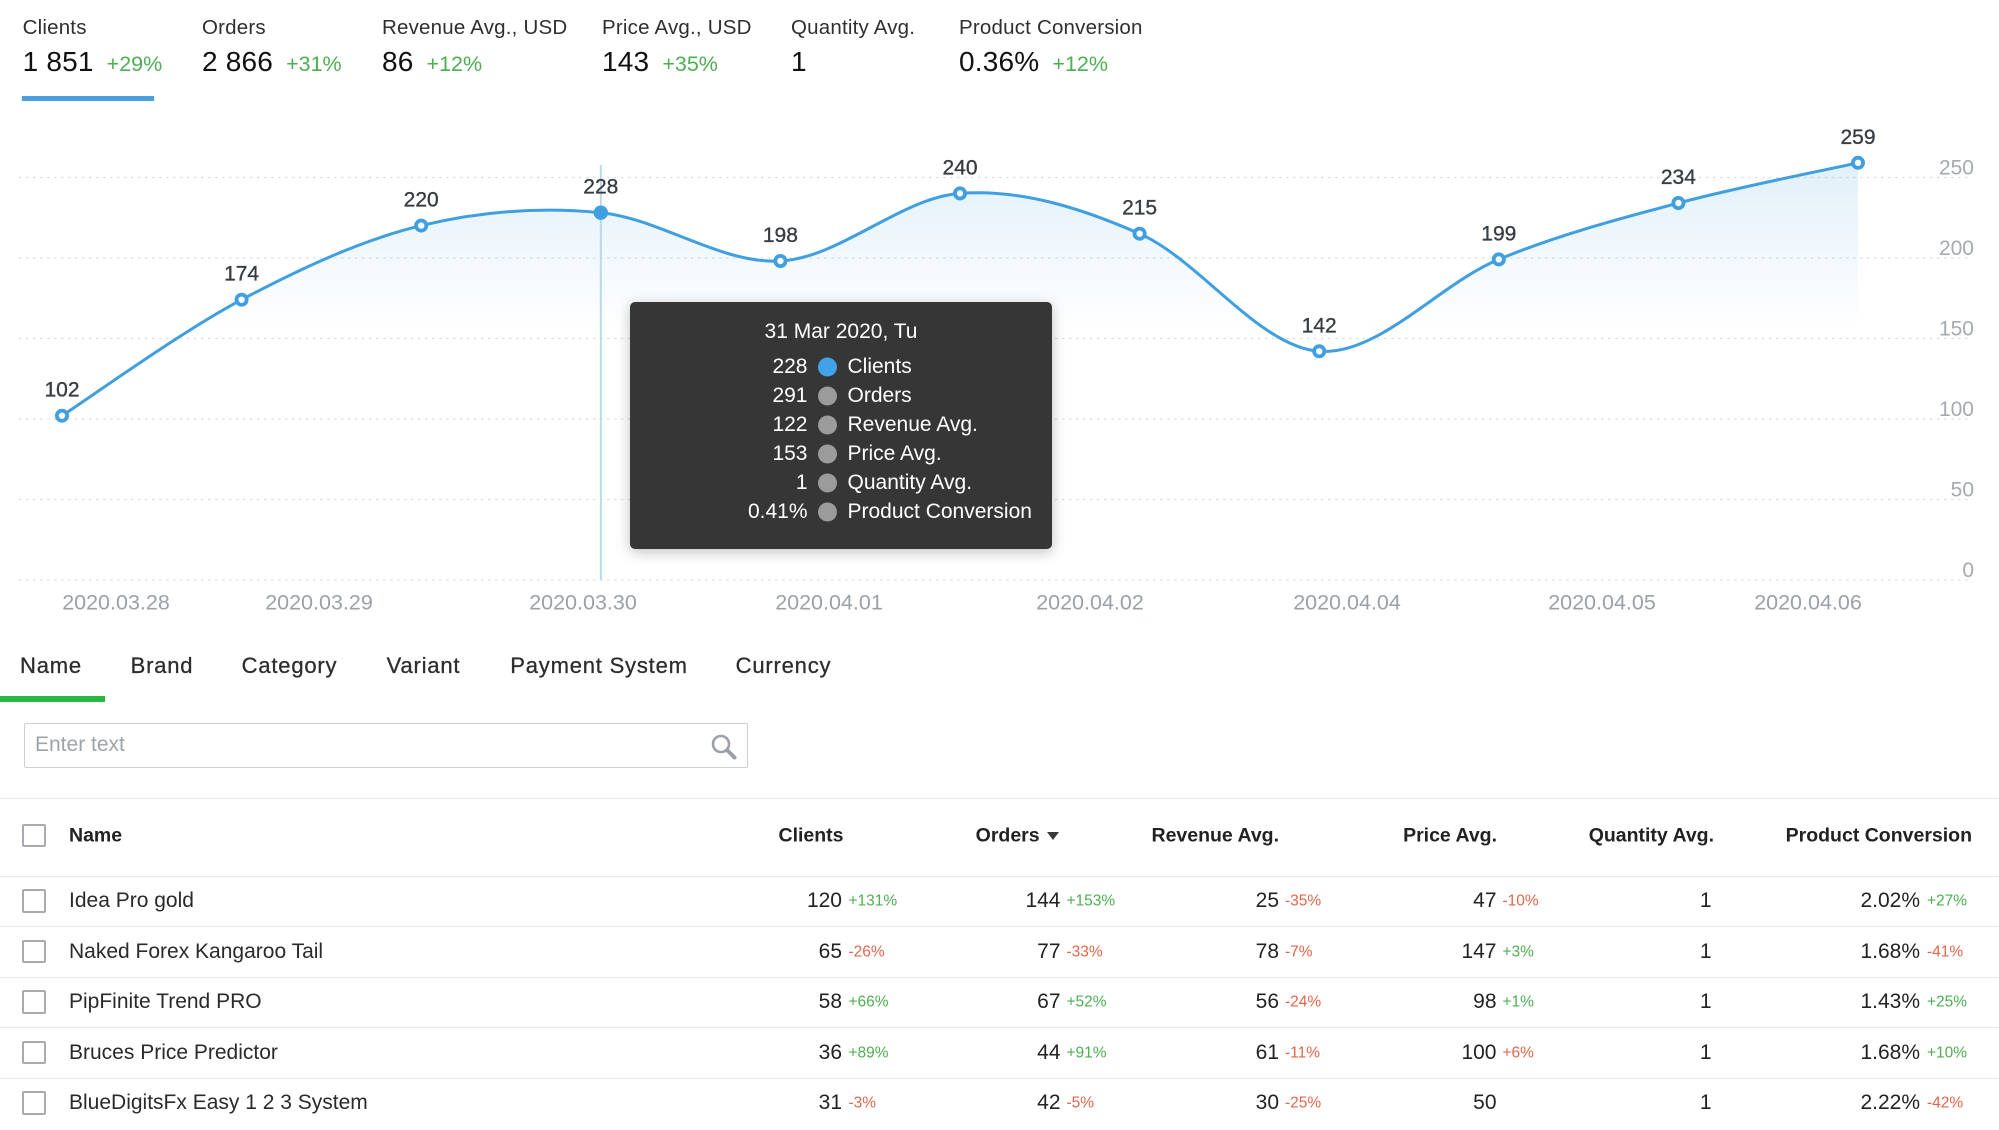 The width and height of the screenshot is (1999, 1130). Describe the element at coordinates (319, 603) in the screenshot. I see `svg-text: 2020.03.29` at that location.